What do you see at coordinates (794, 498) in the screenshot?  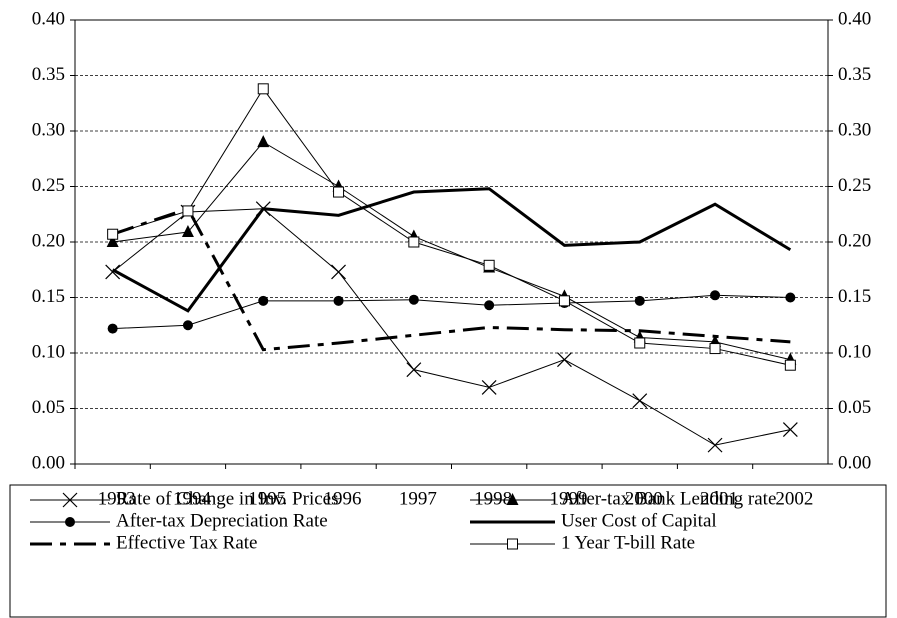 I see `x-tick-label: 2002` at bounding box center [794, 498].